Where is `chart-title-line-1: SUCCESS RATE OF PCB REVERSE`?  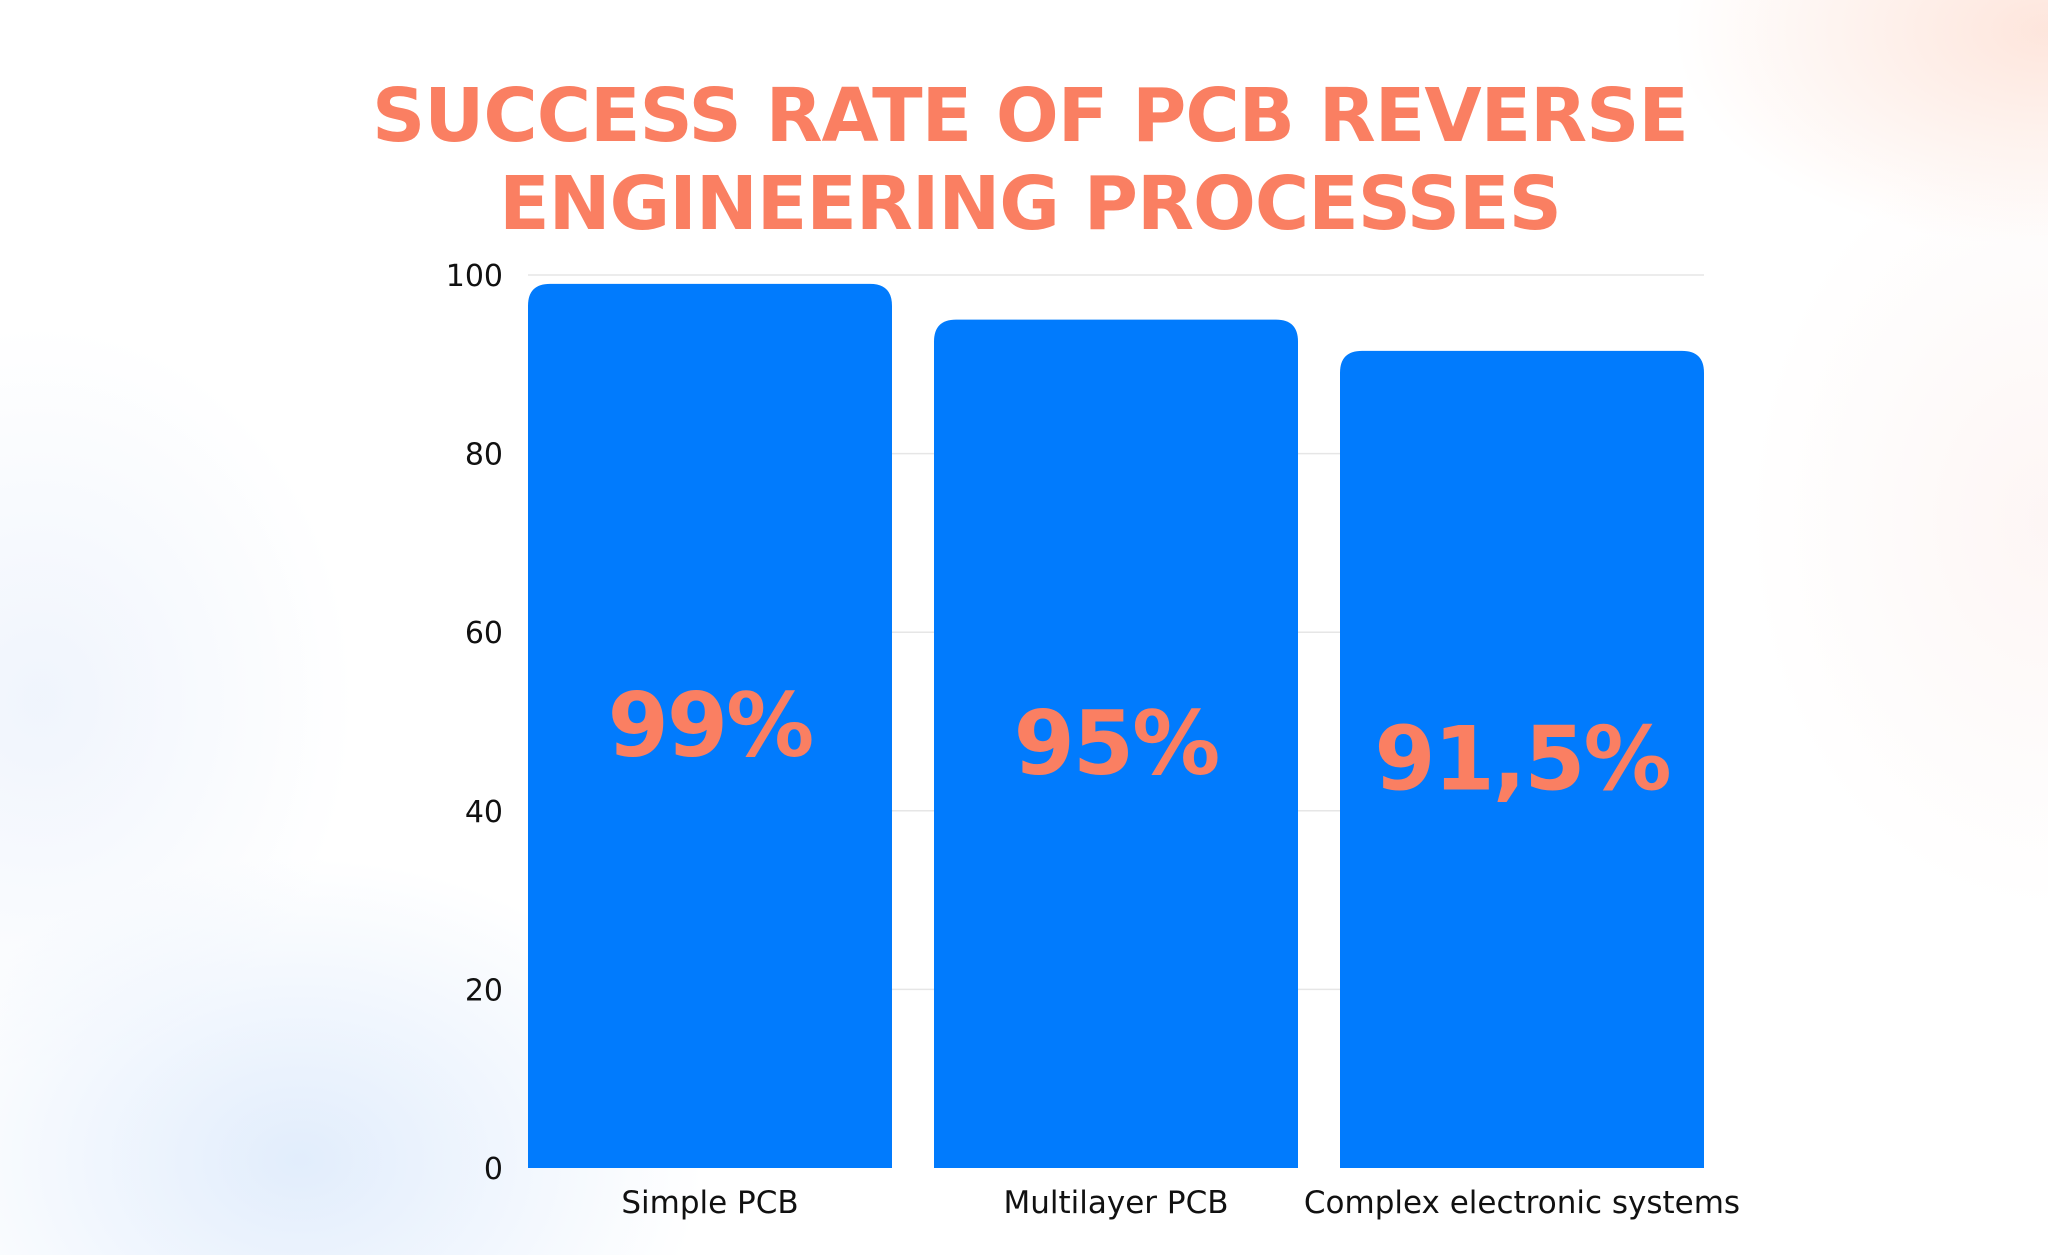
chart-title-line-1: SUCCESS RATE OF PCB REVERSE is located at coordinates (1030, 116).